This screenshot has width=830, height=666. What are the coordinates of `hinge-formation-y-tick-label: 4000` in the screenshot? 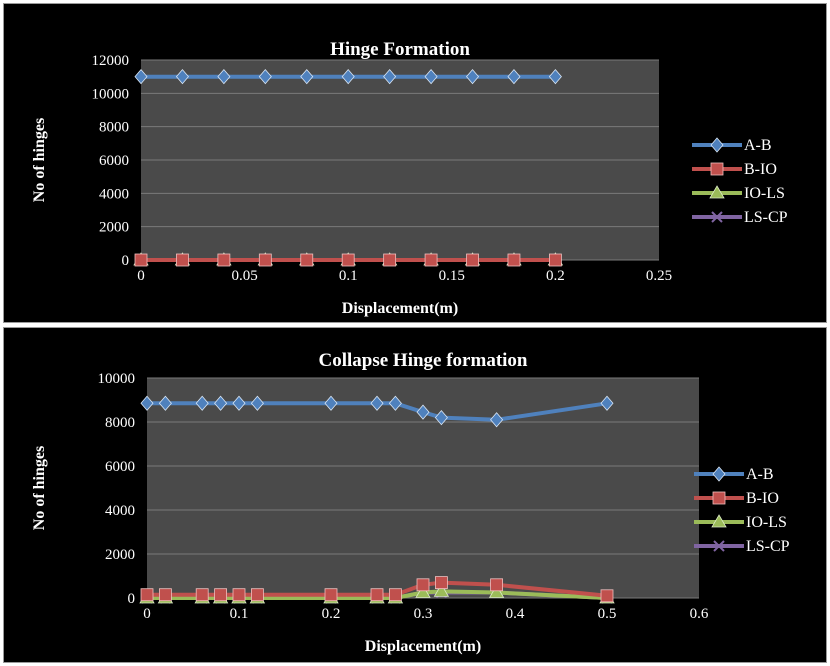 It's located at (114, 194).